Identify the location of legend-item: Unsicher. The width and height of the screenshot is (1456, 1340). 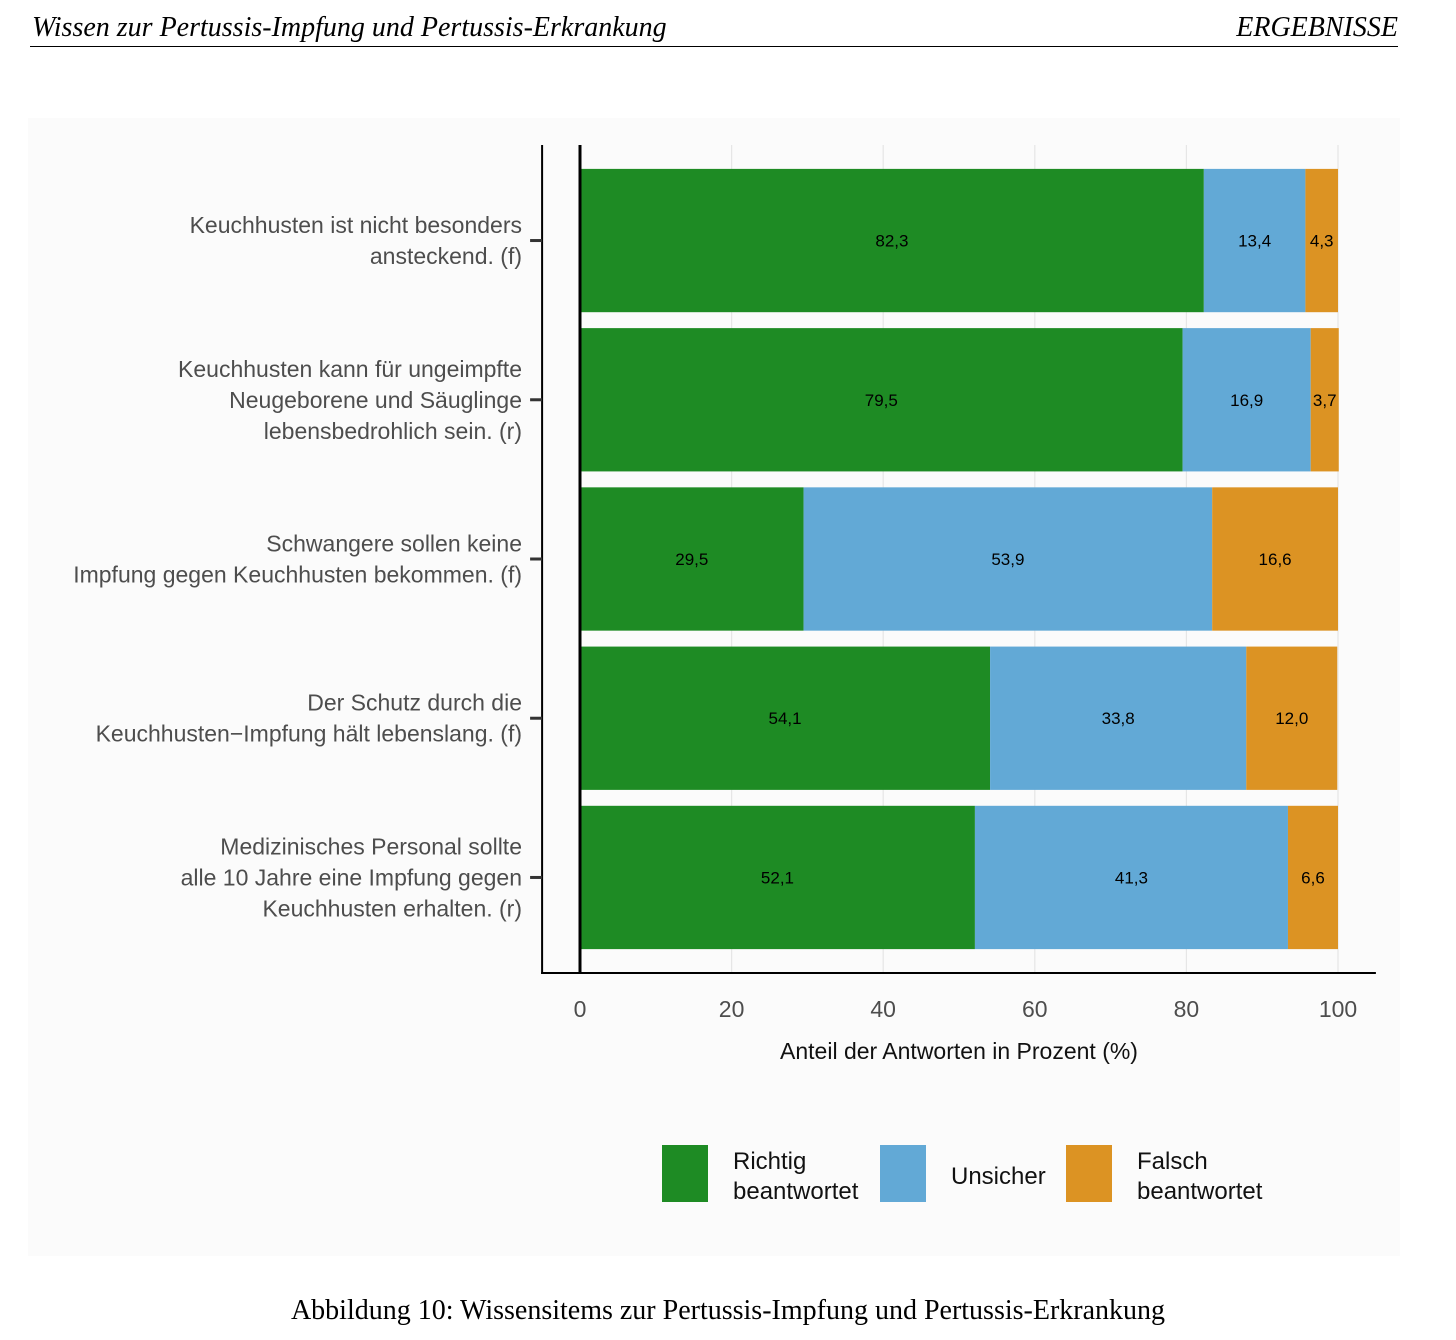
(963, 1173).